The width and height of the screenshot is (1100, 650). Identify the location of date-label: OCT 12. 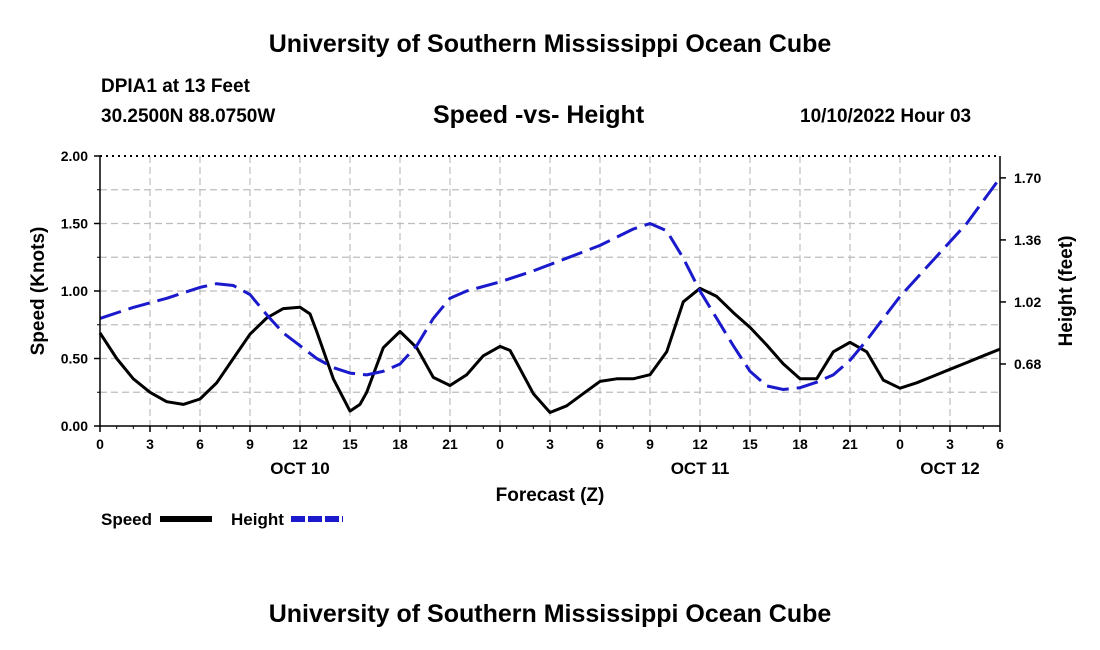
(950, 468).